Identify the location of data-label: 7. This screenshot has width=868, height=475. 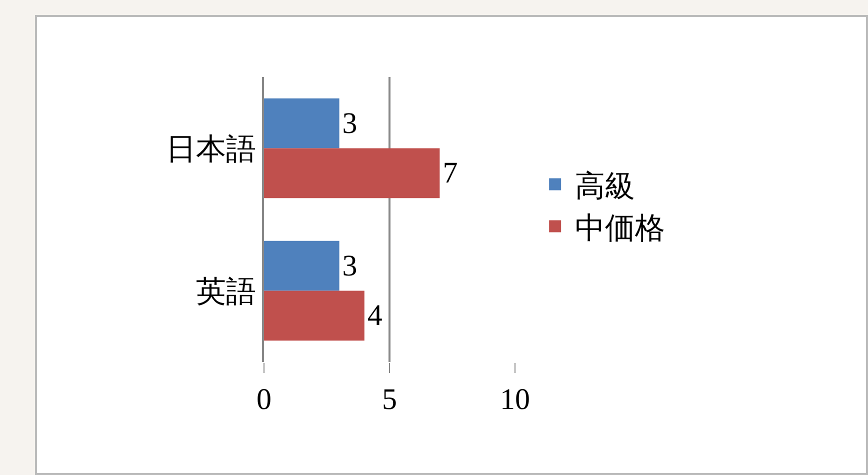
(450, 173).